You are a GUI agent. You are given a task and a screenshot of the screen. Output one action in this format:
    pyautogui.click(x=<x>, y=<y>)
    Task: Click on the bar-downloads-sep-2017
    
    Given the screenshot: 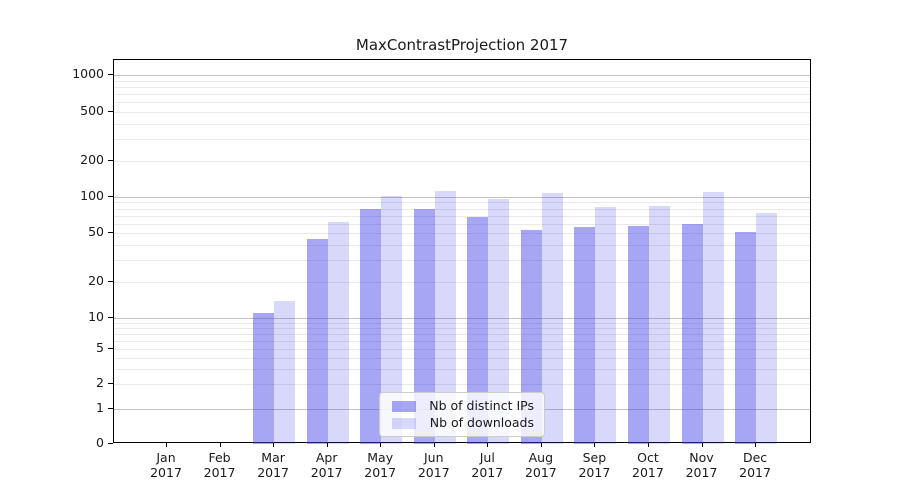 What is the action you would take?
    pyautogui.click(x=606, y=325)
    